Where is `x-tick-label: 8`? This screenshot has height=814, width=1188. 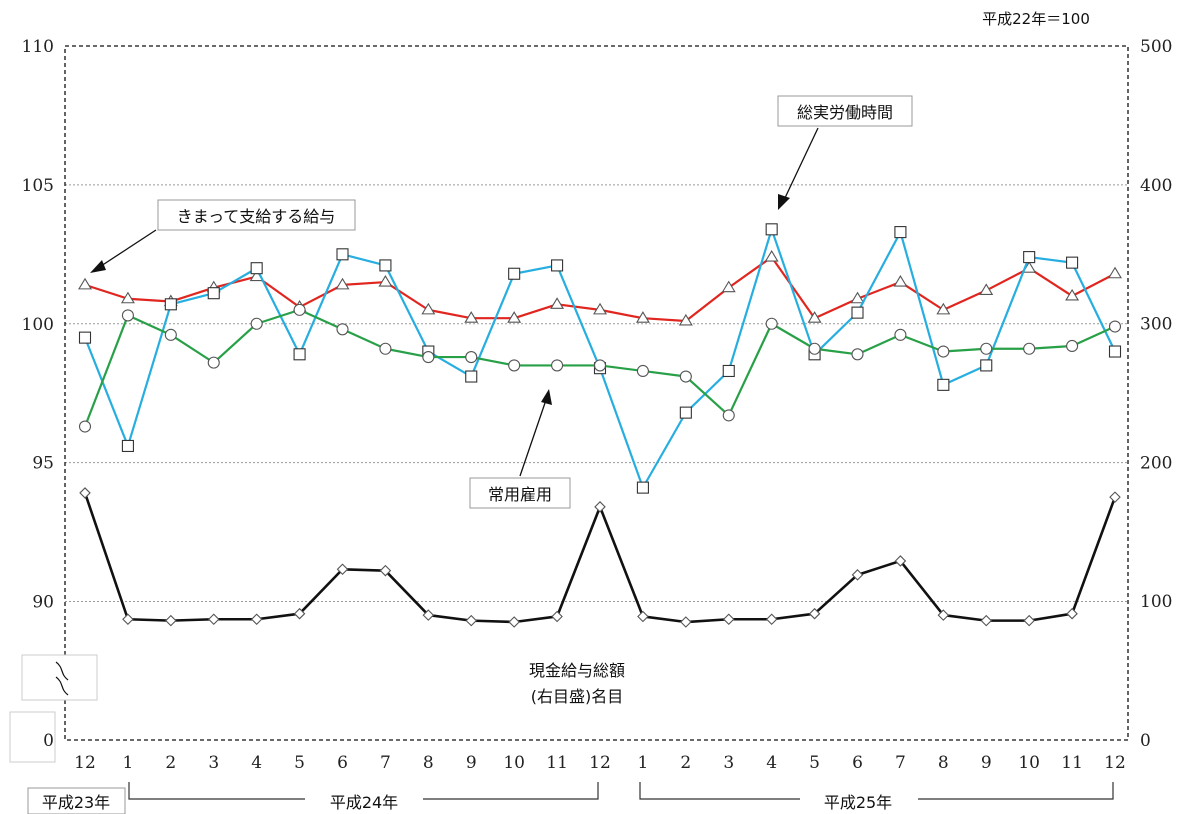 x-tick-label: 8 is located at coordinates (943, 763).